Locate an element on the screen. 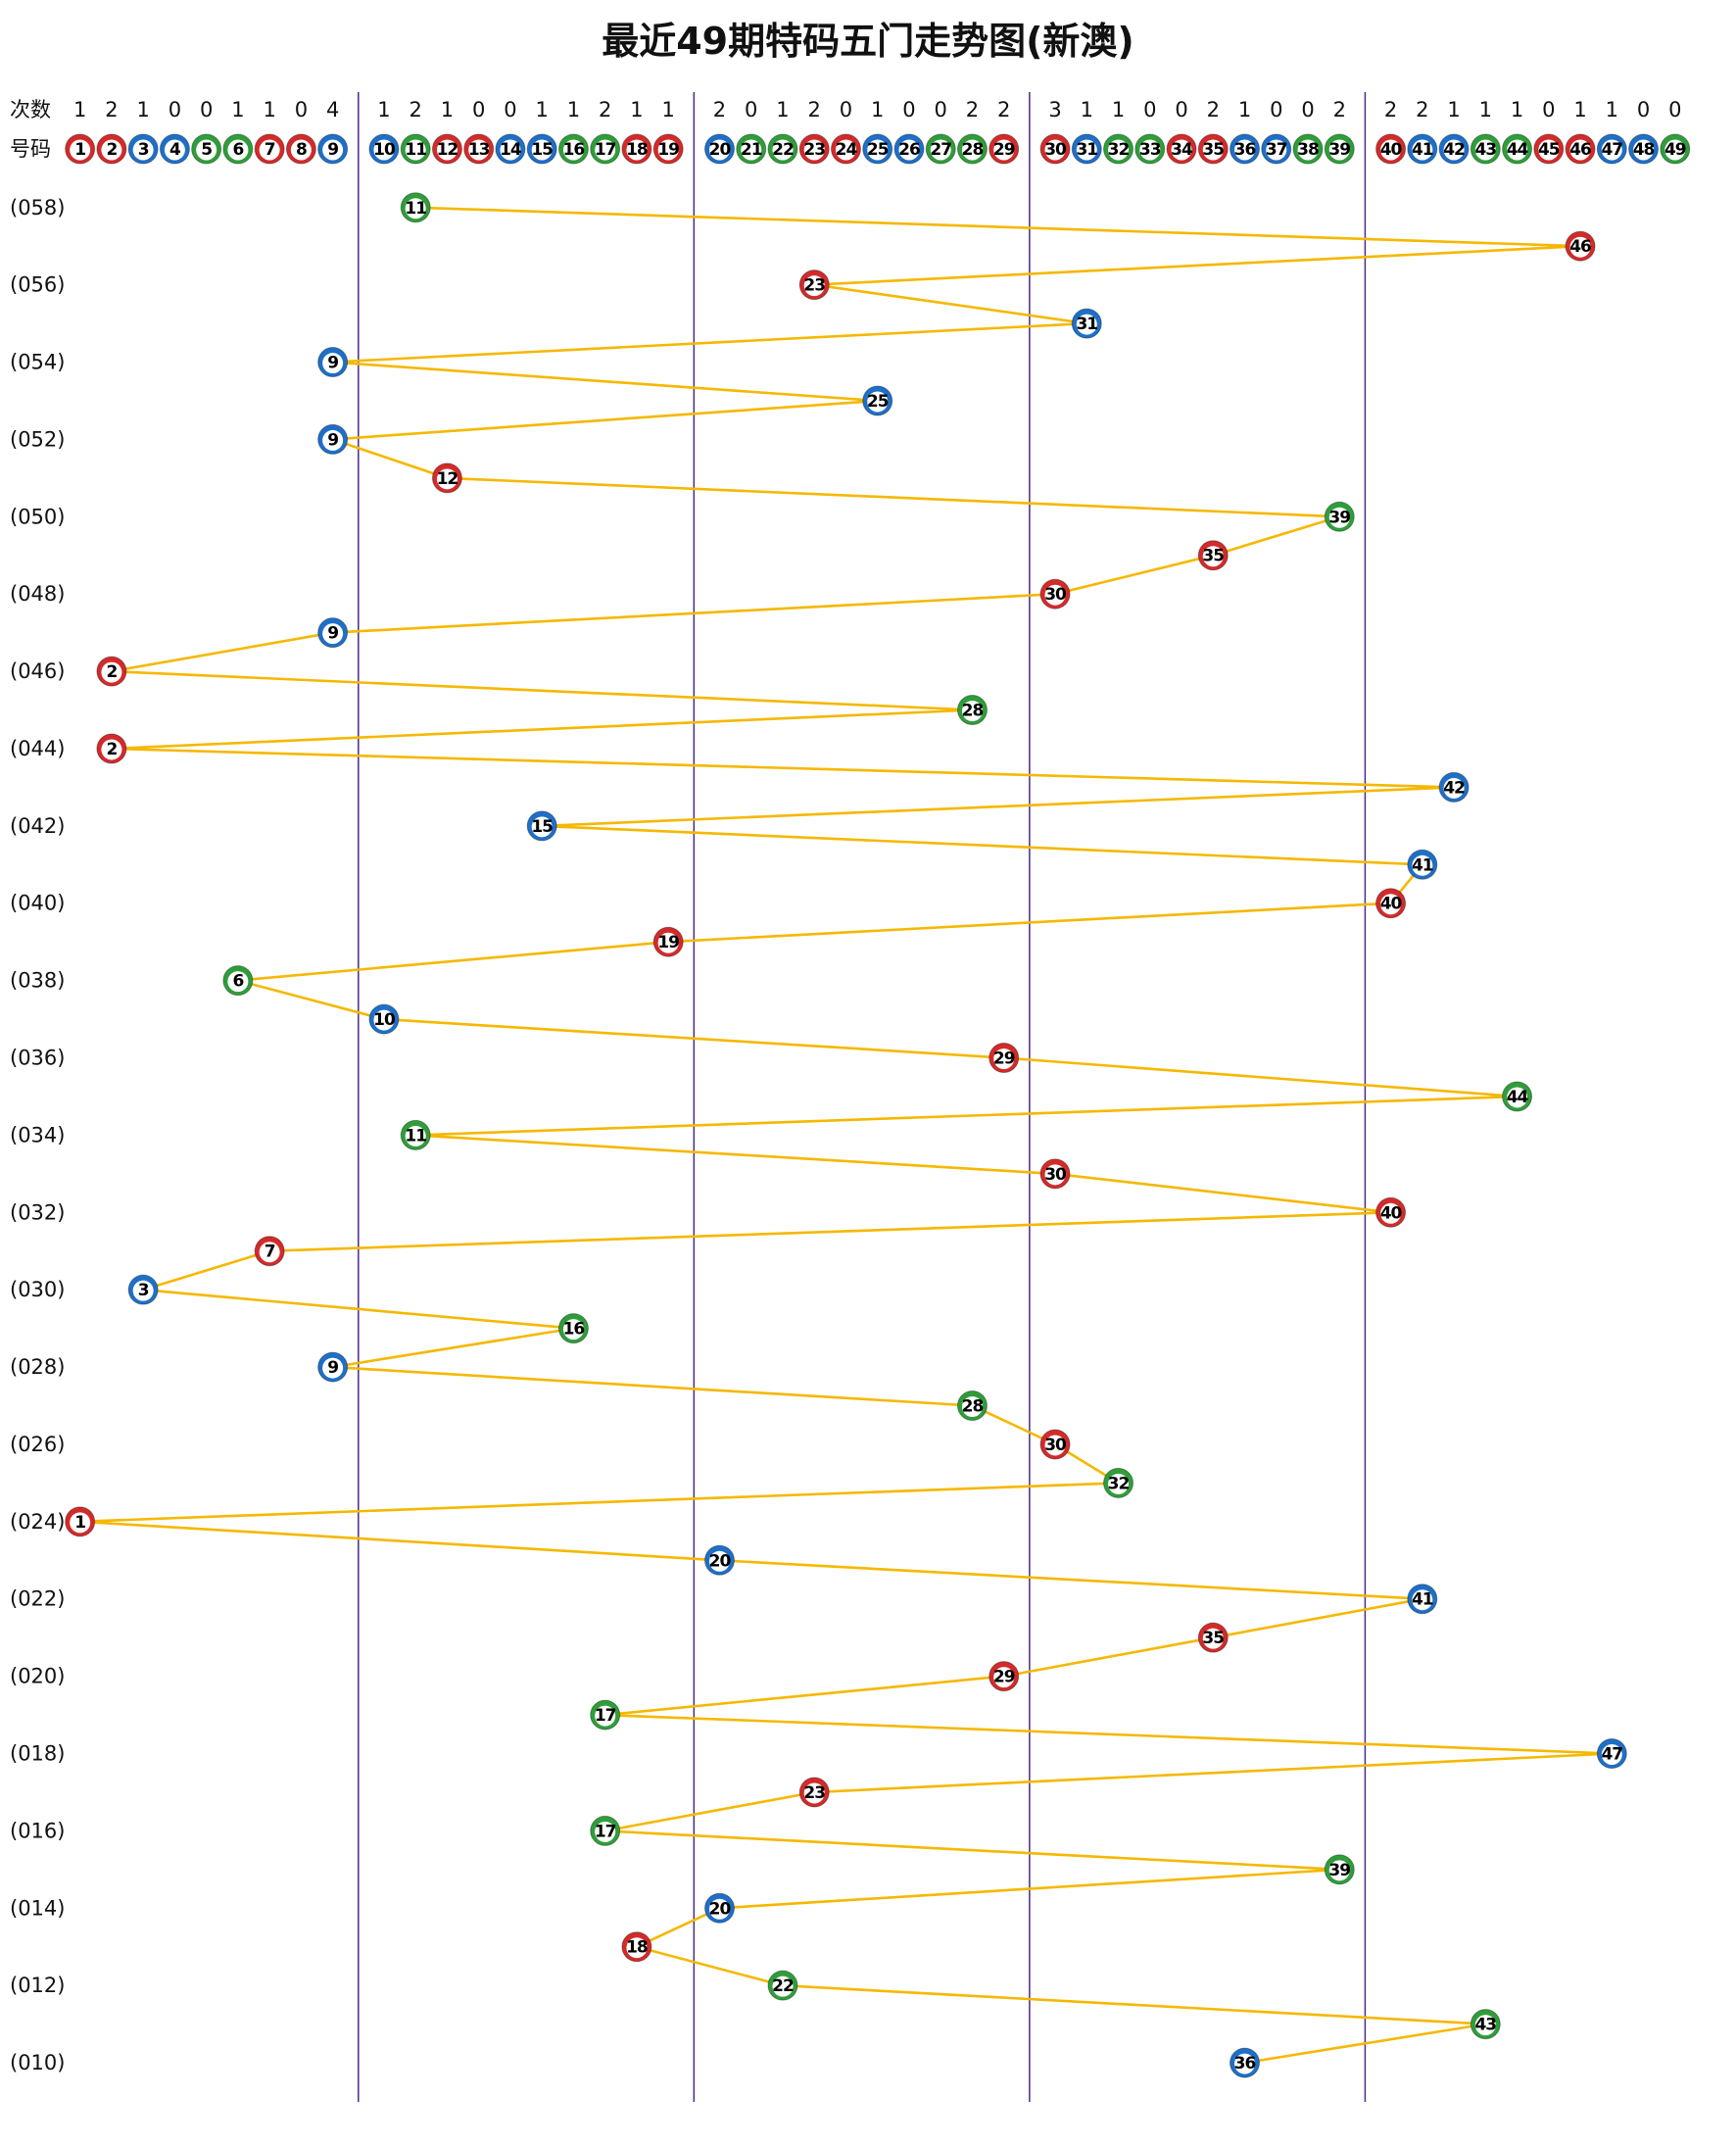  header-number: 49 is located at coordinates (1675, 150).